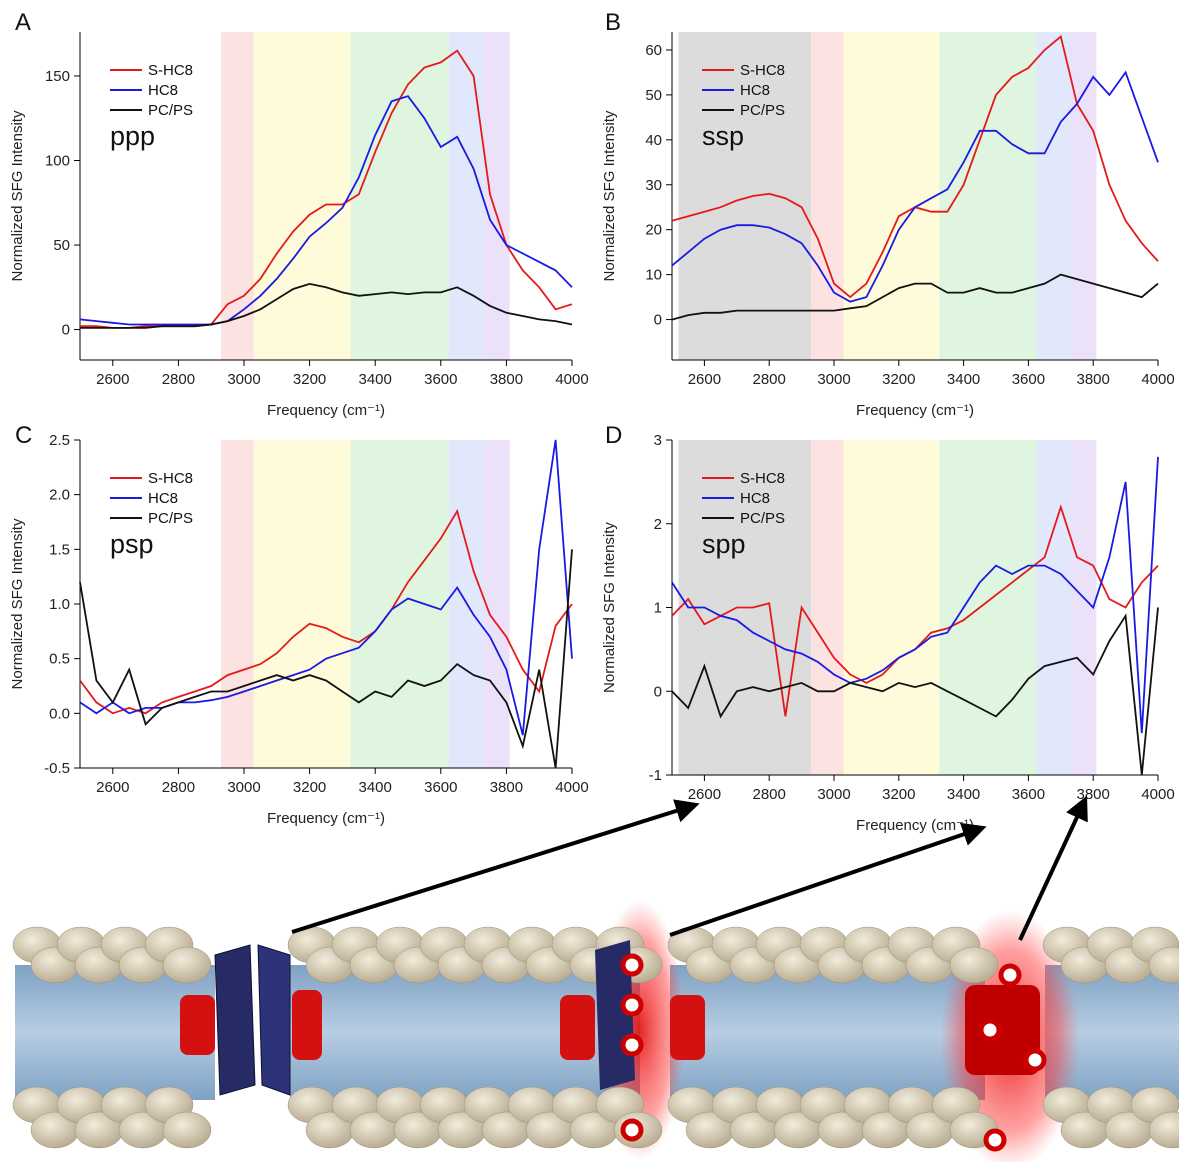 This screenshot has height=1167, width=1179. What do you see at coordinates (613, 22) in the screenshot?
I see `panel-letter: B` at bounding box center [613, 22].